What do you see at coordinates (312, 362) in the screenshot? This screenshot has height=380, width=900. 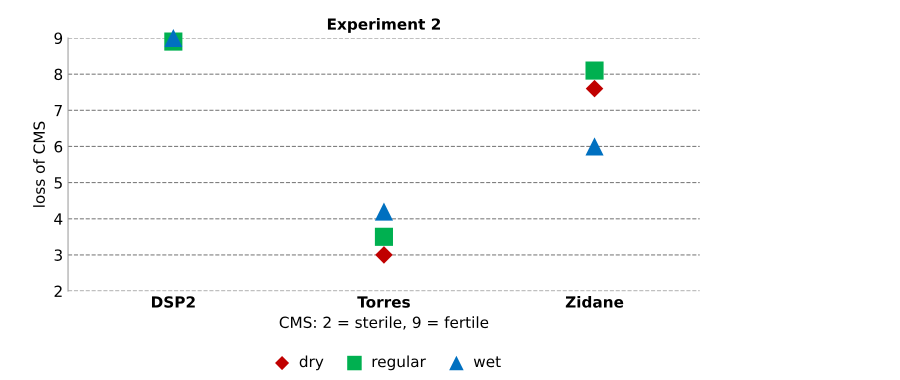 I see `legend-label: dry` at bounding box center [312, 362].